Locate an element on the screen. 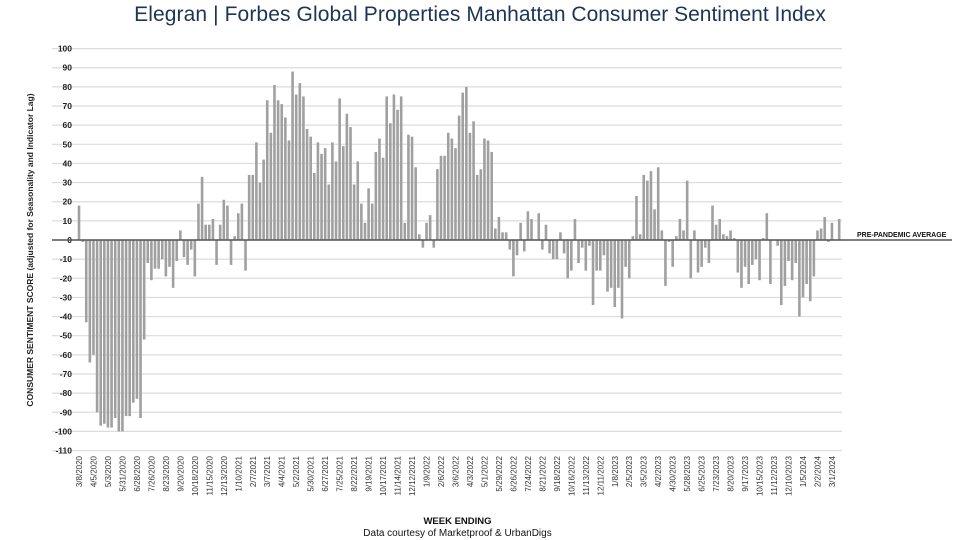  y-tick-label: 100 is located at coordinates (65, 49).